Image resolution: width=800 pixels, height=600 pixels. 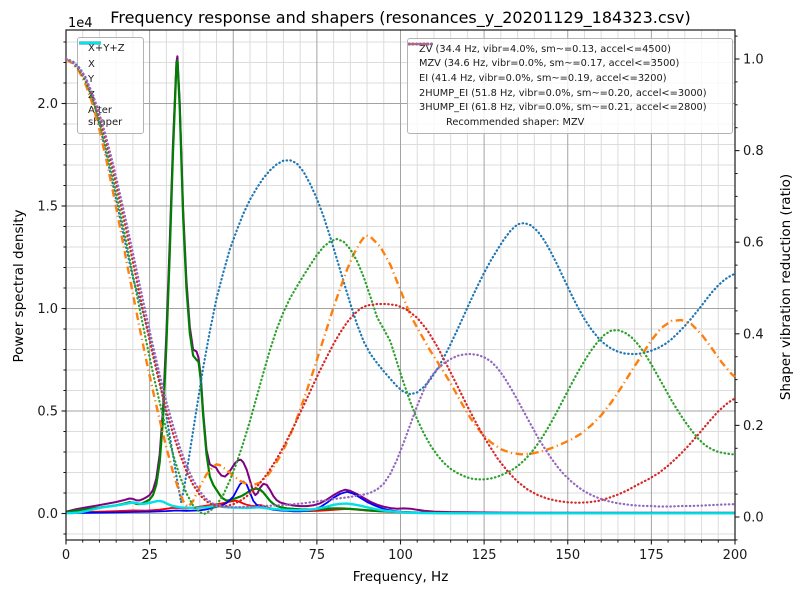 I want to click on x-tick-label: 125, so click(x=484, y=555).